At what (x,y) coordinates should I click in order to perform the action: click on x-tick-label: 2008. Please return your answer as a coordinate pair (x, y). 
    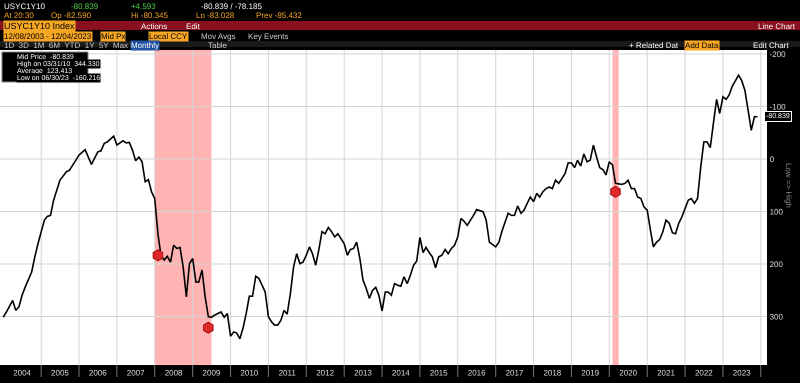
    Looking at the image, I should click on (174, 373).